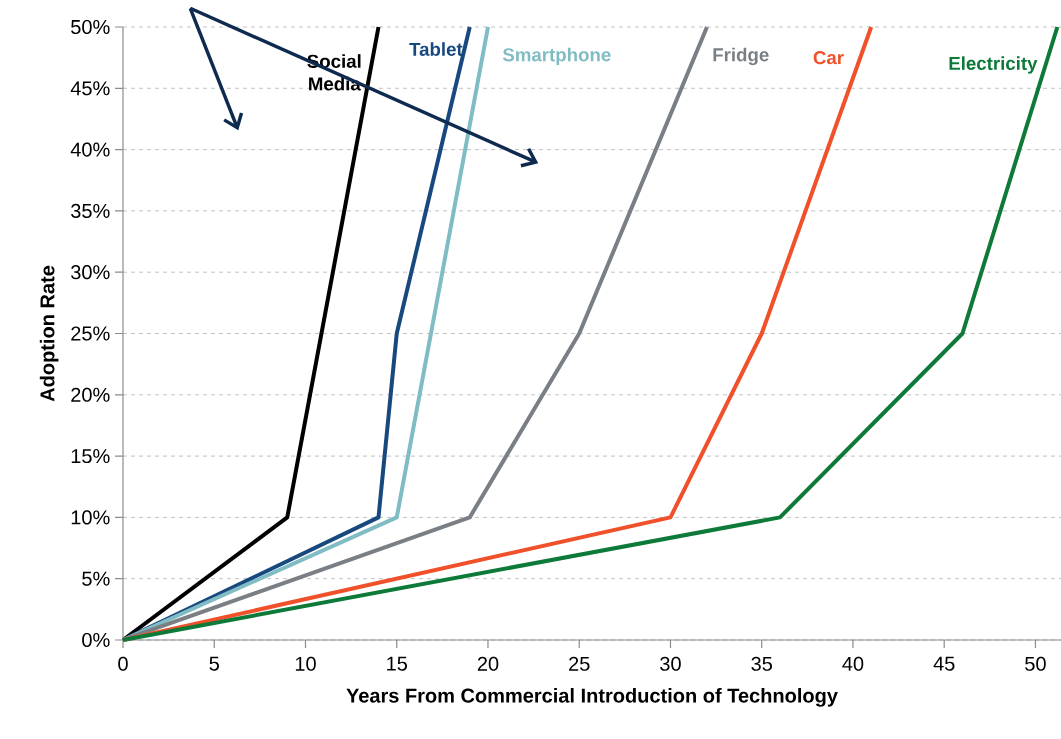 The image size is (1061, 739). I want to click on y-tick-label: 40%, so click(90, 149).